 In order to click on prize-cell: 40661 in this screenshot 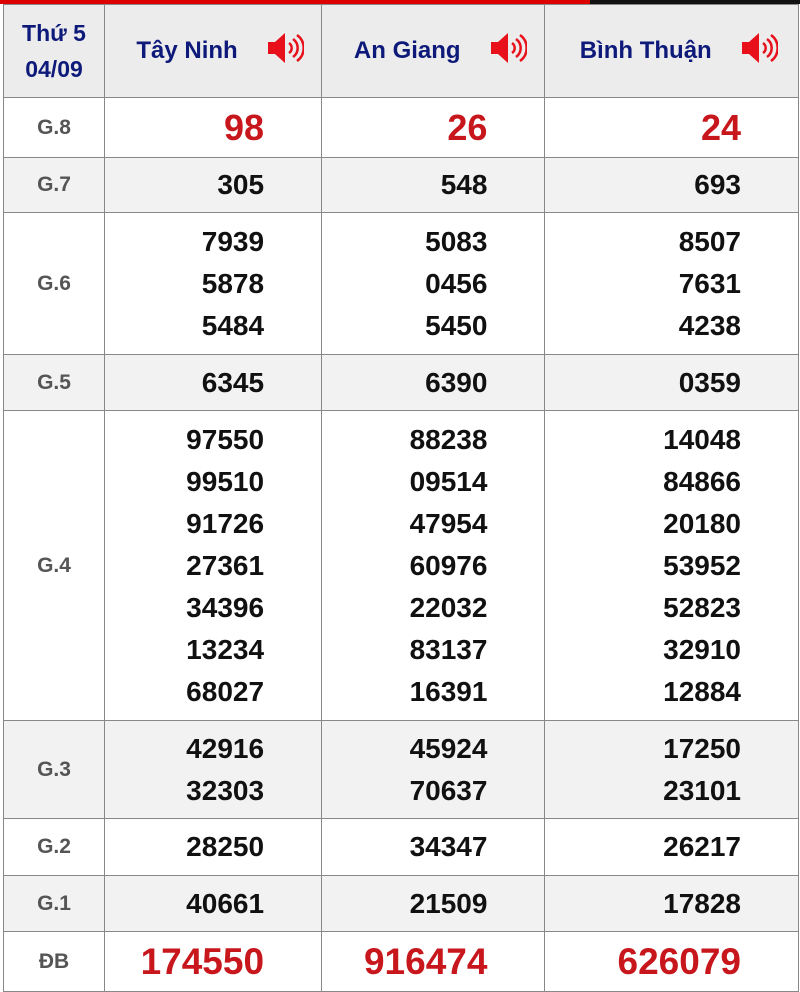, I will do `click(213, 903)`.